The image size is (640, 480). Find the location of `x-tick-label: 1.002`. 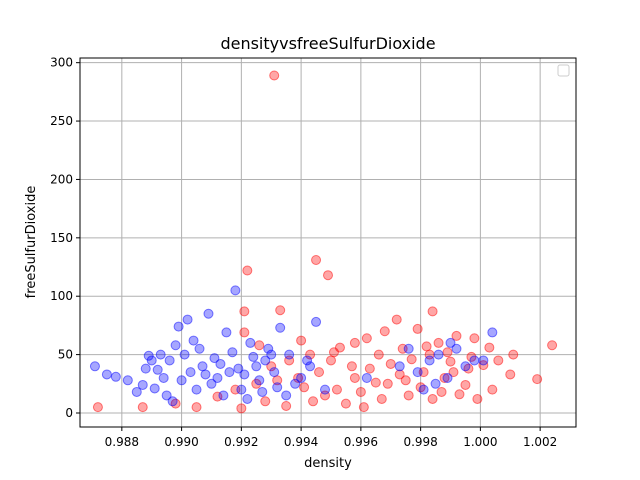

x-tick-label: 1.002 is located at coordinates (540, 442).